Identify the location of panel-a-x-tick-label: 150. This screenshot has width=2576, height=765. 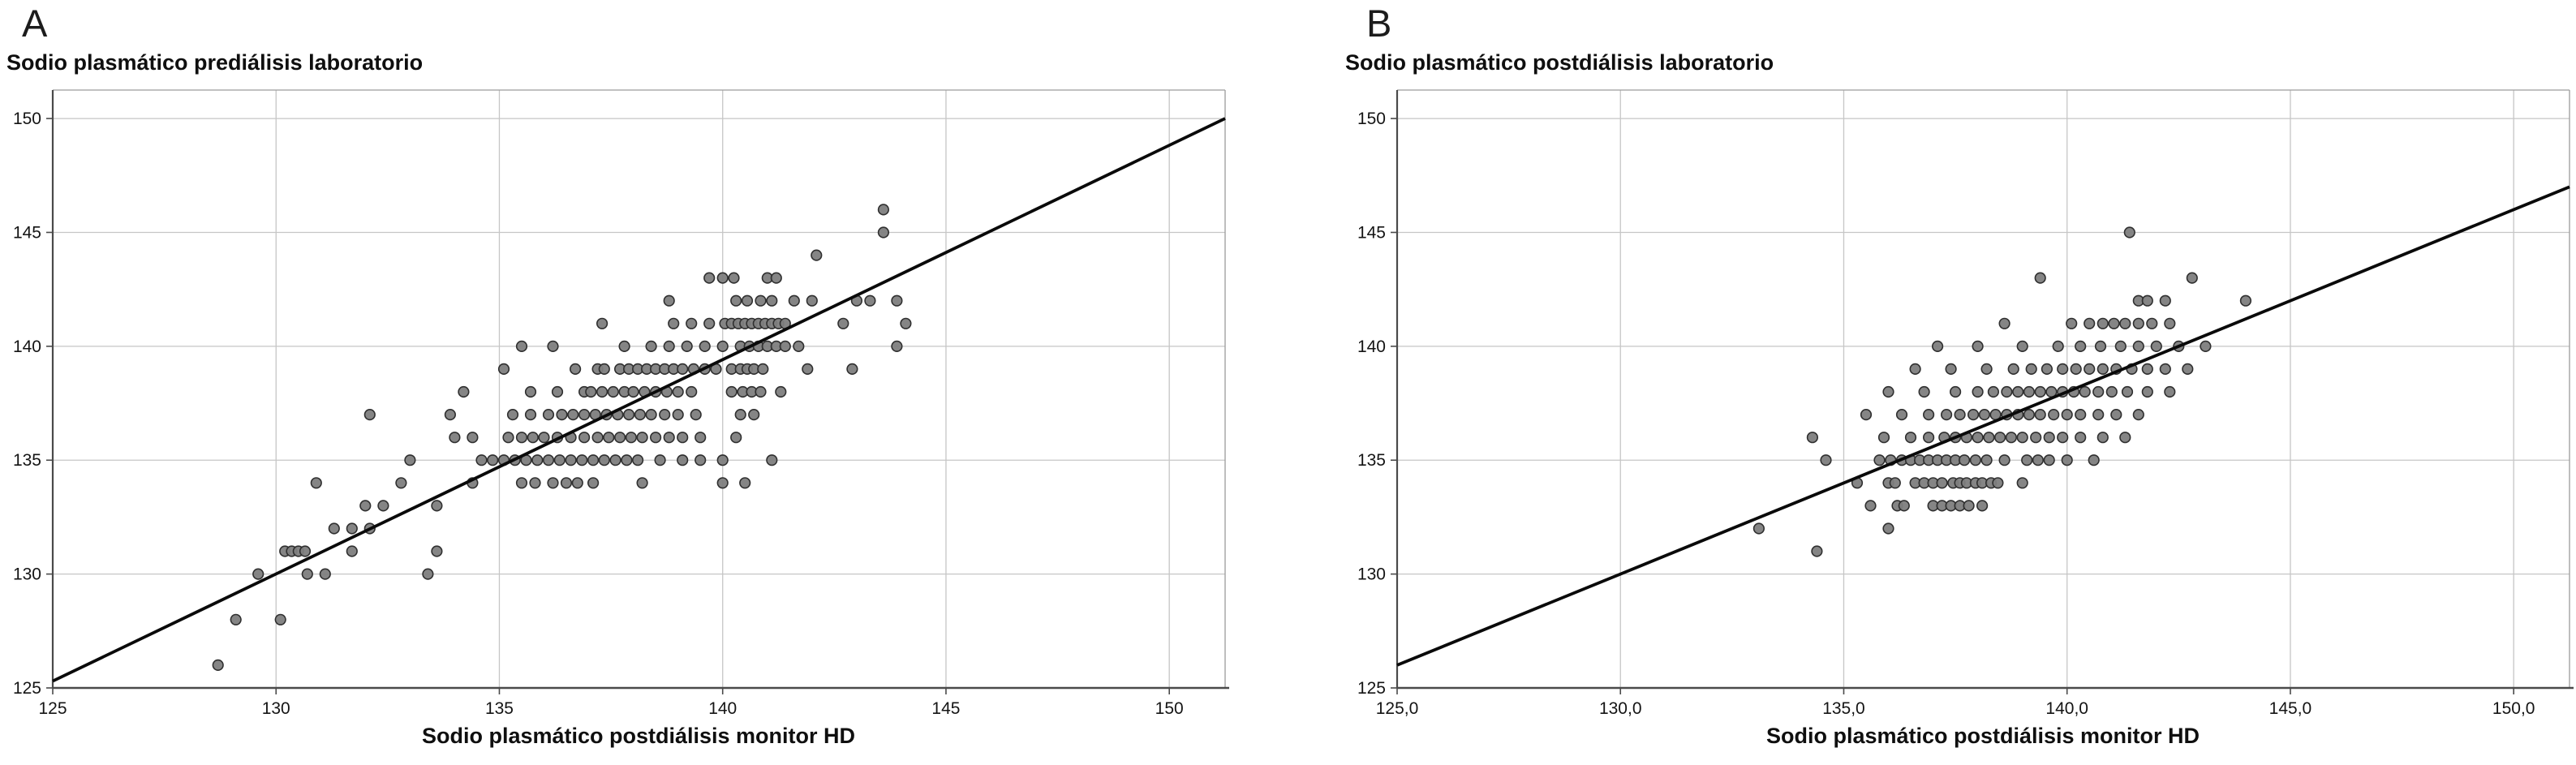
(1169, 708).